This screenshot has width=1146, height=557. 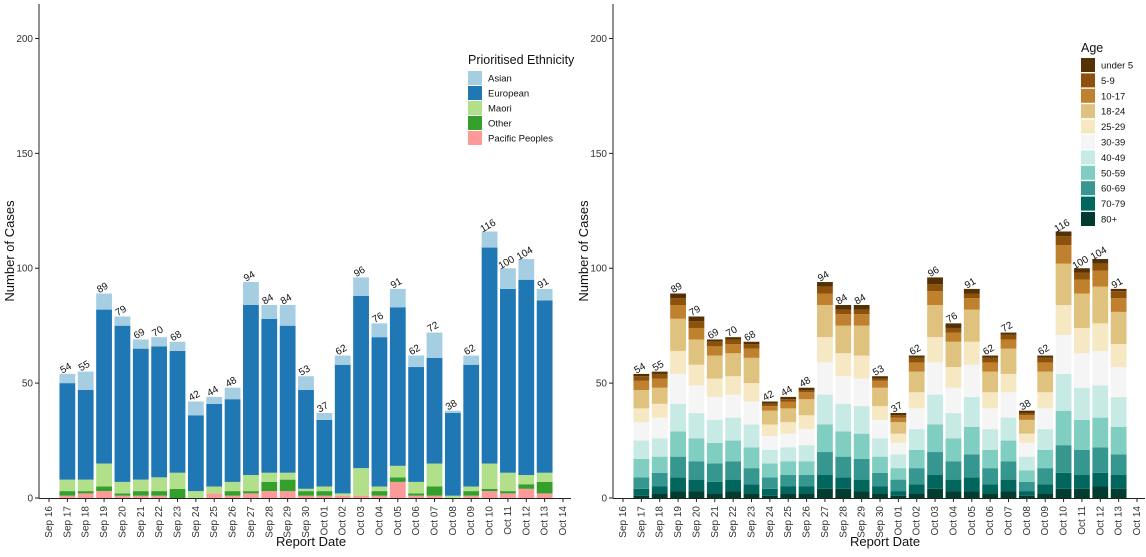 I want to click on x-tick-label: Oct 11, so click(x=508, y=520).